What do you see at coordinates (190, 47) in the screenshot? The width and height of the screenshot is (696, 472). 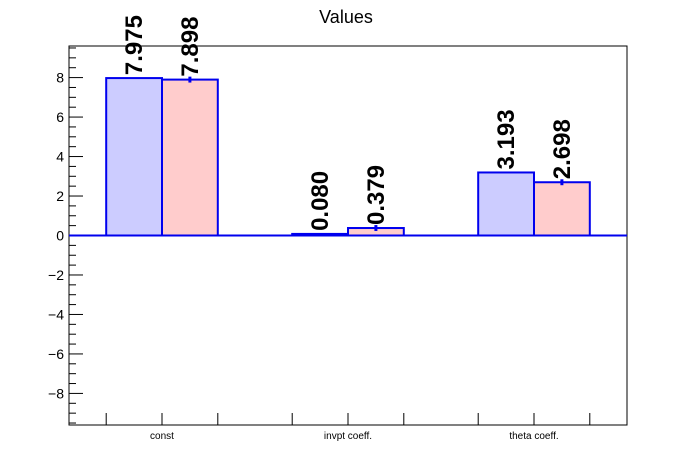 I see `data-label: 7.898` at bounding box center [190, 47].